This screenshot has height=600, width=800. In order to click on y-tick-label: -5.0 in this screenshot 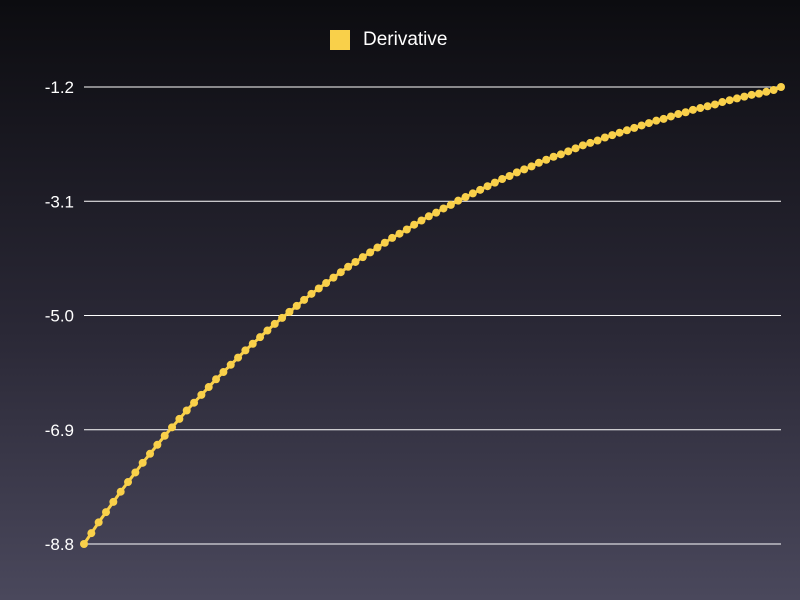, I will do `click(59, 316)`.